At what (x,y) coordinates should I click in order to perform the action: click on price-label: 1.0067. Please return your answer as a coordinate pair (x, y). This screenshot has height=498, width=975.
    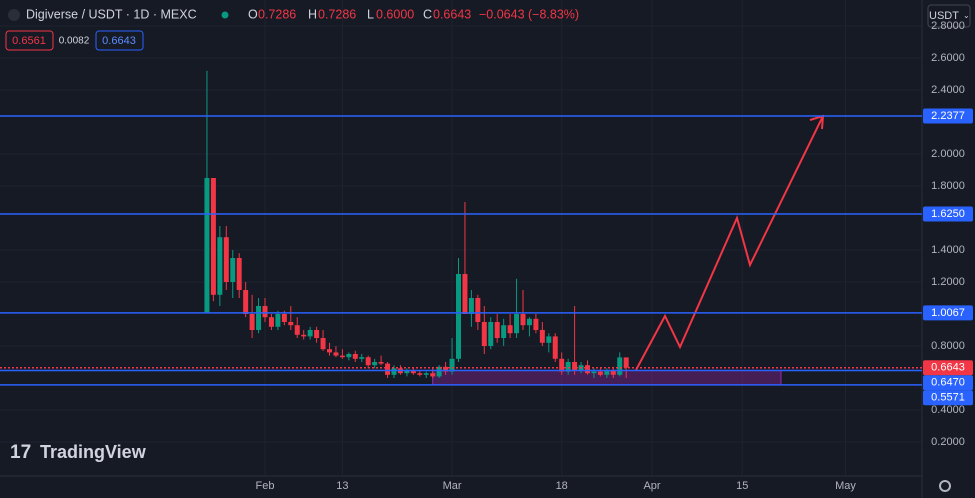
    Looking at the image, I should click on (948, 313).